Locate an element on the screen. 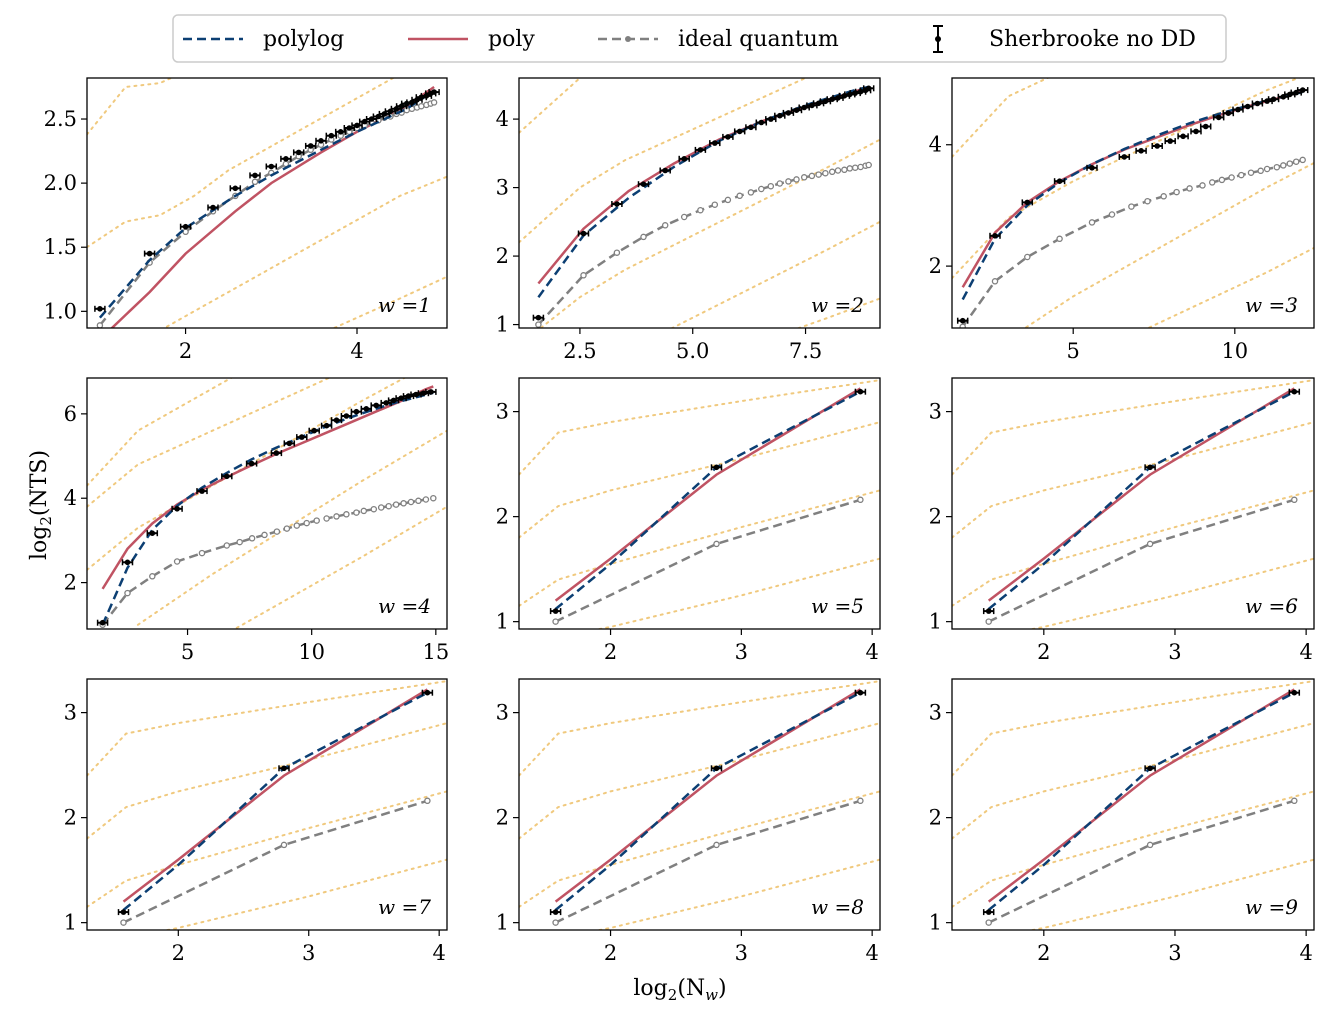 This screenshot has height=1020, width=1328. legend-ideal-marker is located at coordinates (628, 39).